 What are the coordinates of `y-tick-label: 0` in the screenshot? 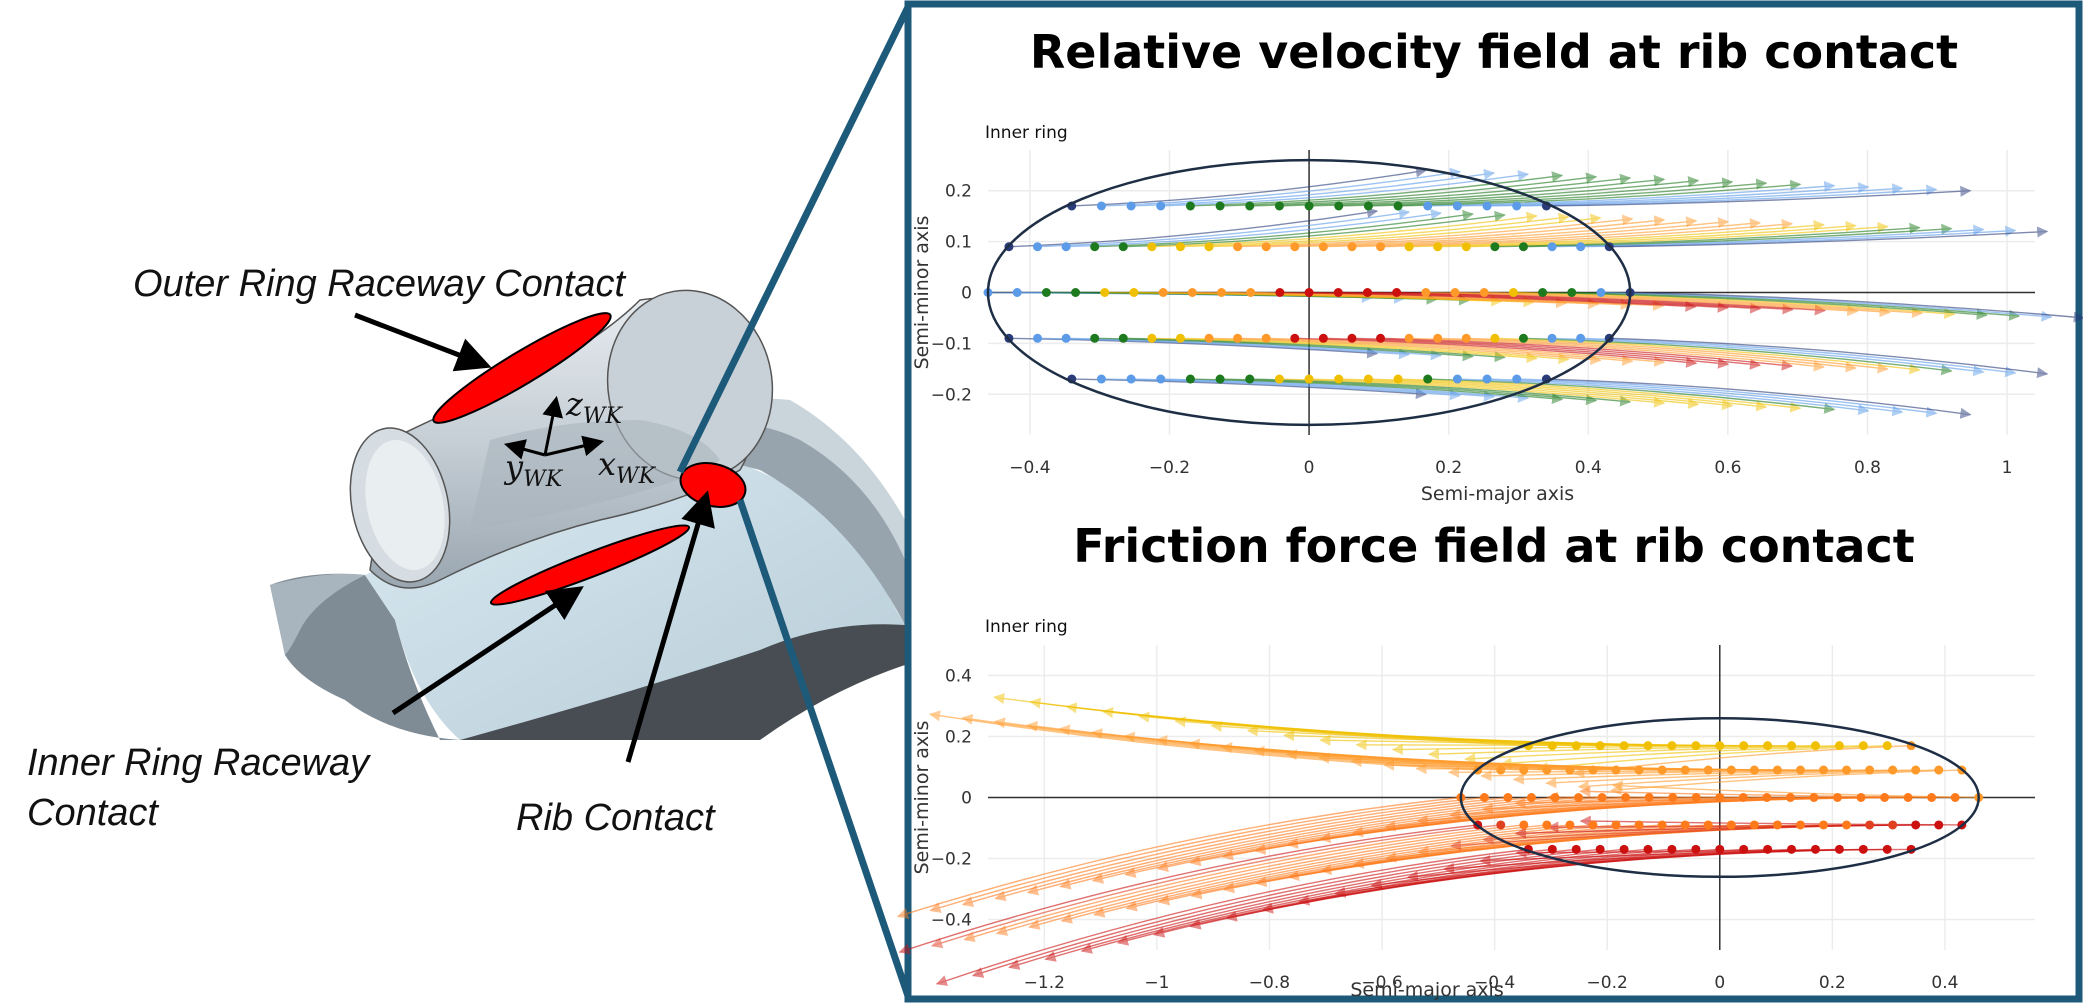 It's located at (966, 799).